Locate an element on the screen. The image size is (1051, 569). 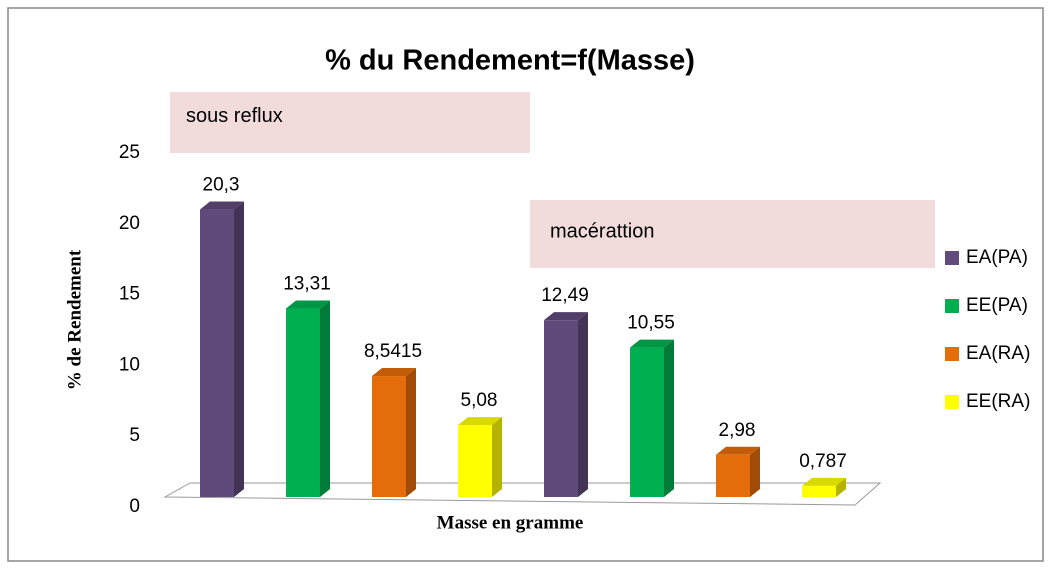
data-label: 0,787 is located at coordinates (823, 461).